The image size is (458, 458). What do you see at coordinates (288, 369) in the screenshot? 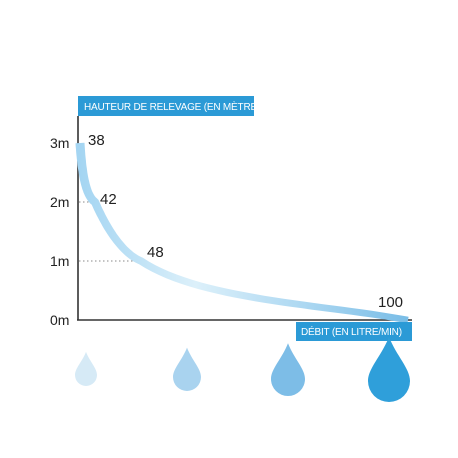
I see `water-drop-large-icon` at bounding box center [288, 369].